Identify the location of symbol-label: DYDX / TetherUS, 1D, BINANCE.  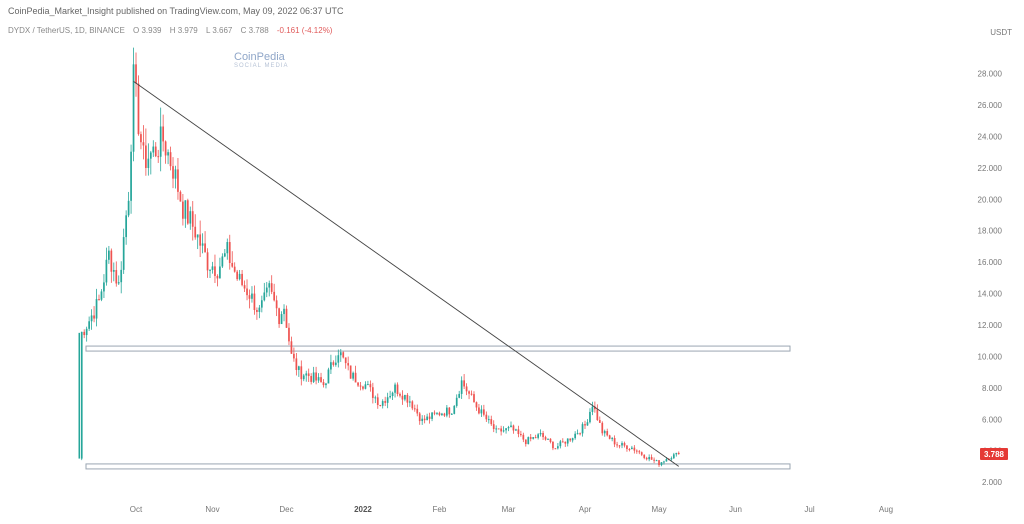
(66, 30).